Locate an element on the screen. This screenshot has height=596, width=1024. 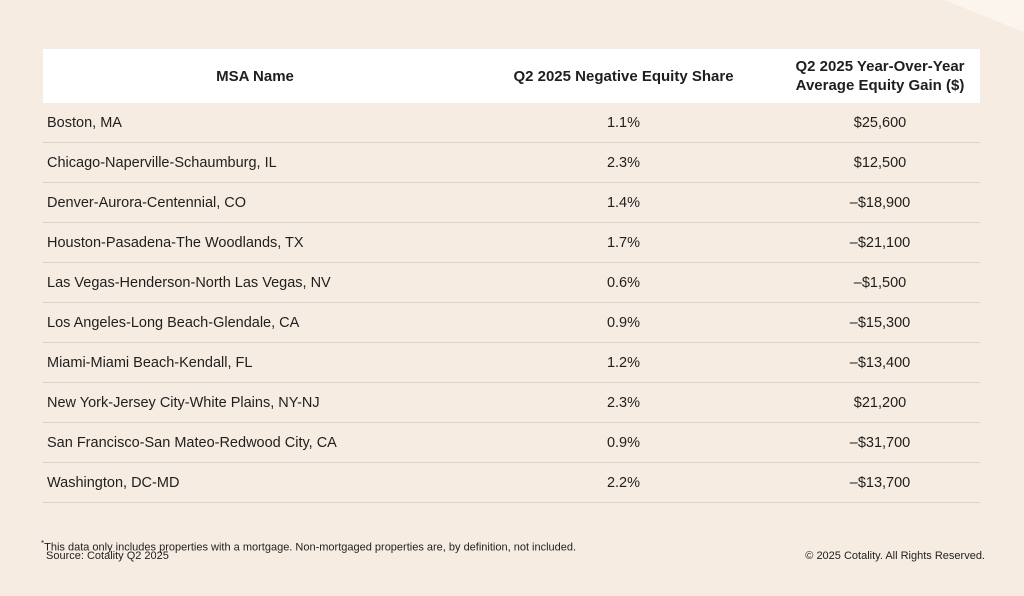
cell-negative-equity-share: 0.6% is located at coordinates (623, 282).